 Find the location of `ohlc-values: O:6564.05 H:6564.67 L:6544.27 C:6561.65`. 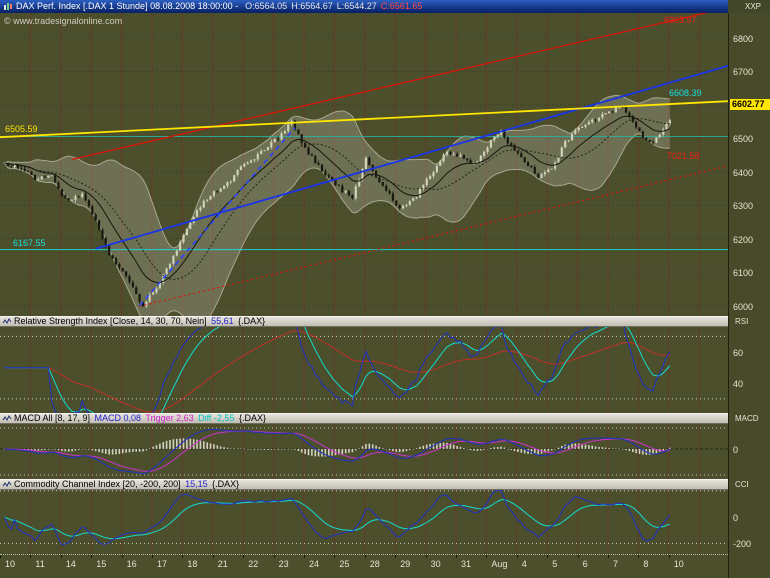

ohlc-values: O:6564.05 H:6564.67 L:6544.27 C:6561.65 is located at coordinates (331, 6).